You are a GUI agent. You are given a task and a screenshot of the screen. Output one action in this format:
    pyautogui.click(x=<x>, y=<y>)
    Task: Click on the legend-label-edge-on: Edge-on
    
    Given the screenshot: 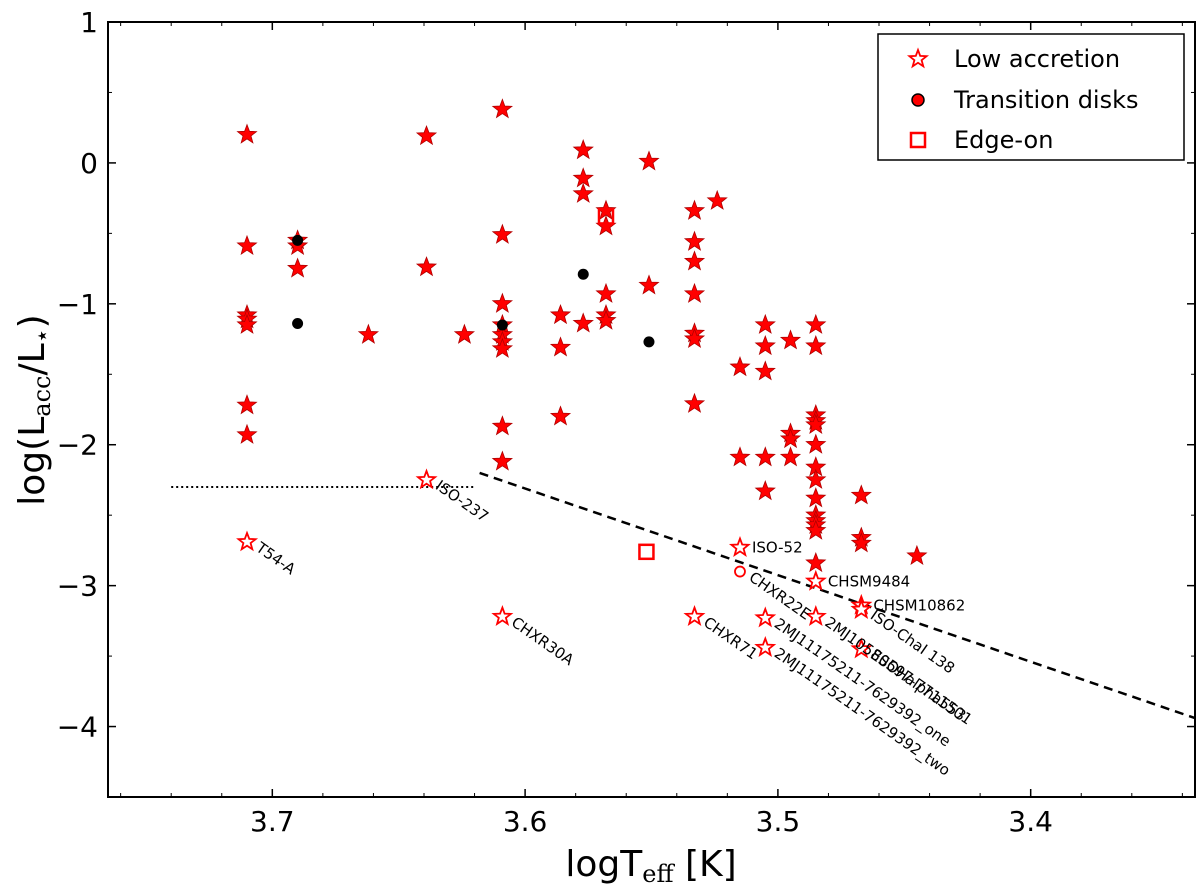 What is the action you would take?
    pyautogui.click(x=1003, y=140)
    